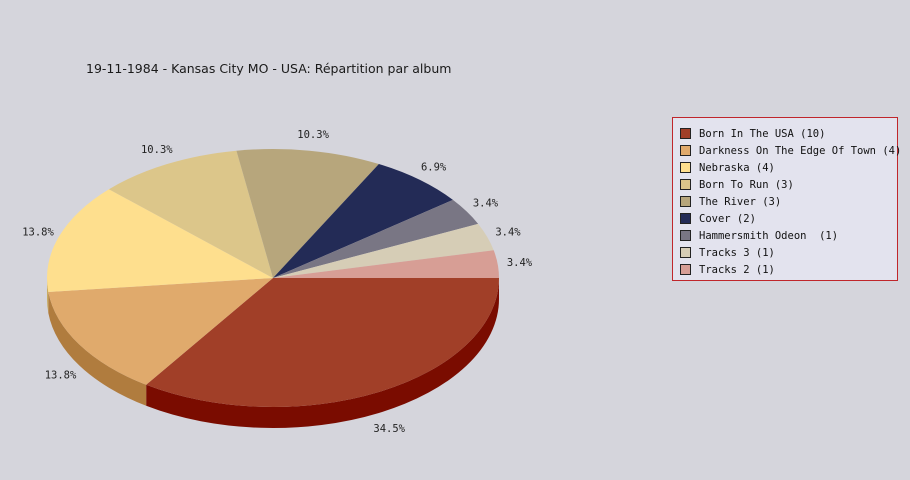 This screenshot has height=480, width=910. Describe the element at coordinates (737, 167) in the screenshot. I see `legend-label: Nebraska (4)` at that location.